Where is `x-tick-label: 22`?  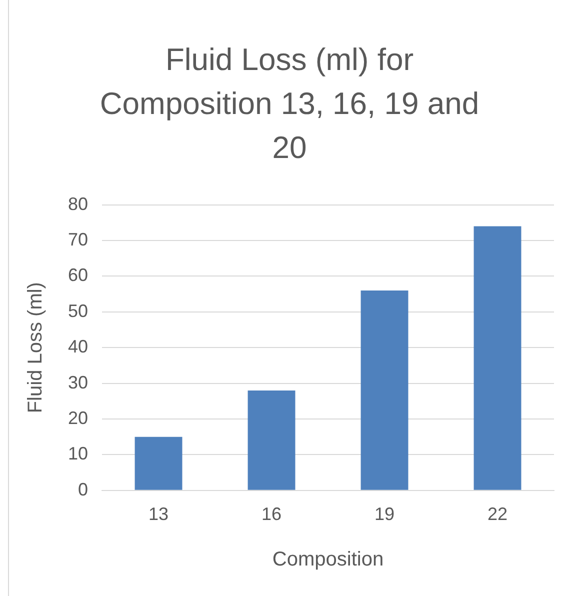 x-tick-label: 22 is located at coordinates (497, 514).